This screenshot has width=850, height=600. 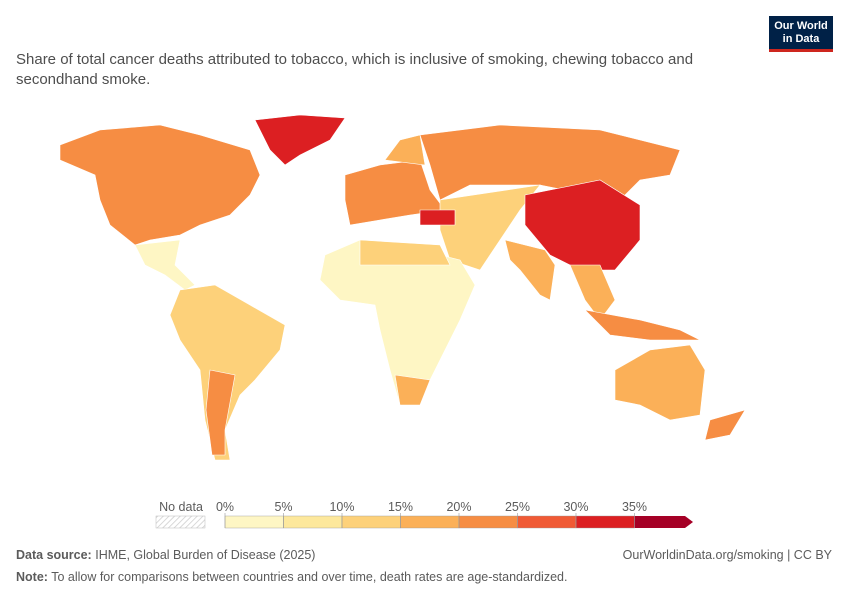 I want to click on legend-tick-label: 15%, so click(x=400, y=507).